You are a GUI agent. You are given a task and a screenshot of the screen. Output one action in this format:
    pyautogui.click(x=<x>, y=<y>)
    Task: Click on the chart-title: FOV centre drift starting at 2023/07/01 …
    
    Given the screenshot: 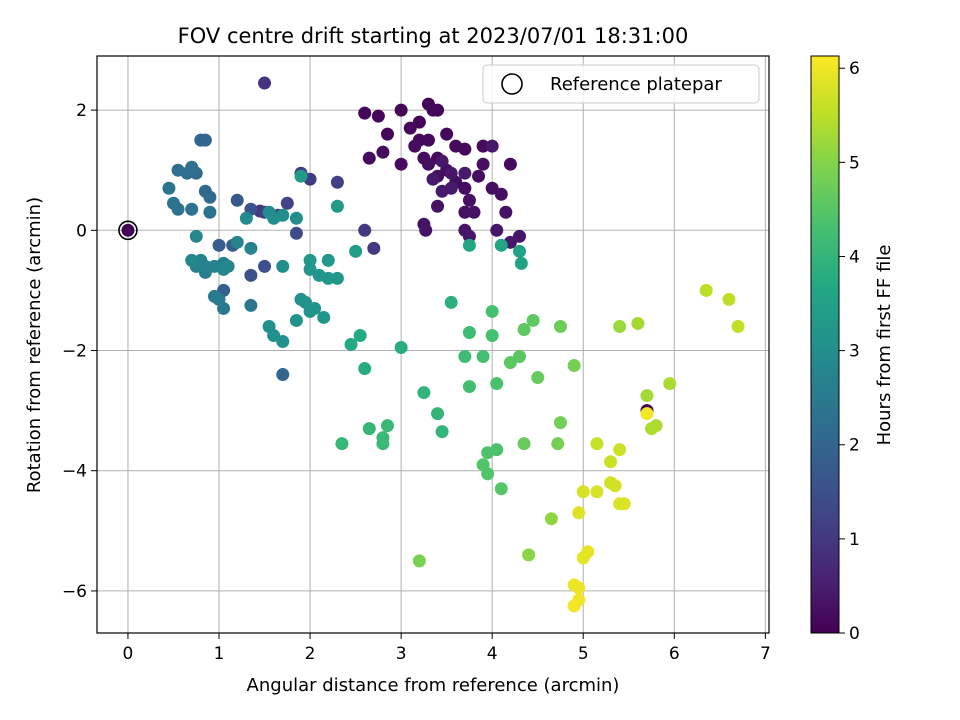 What is the action you would take?
    pyautogui.click(x=433, y=36)
    